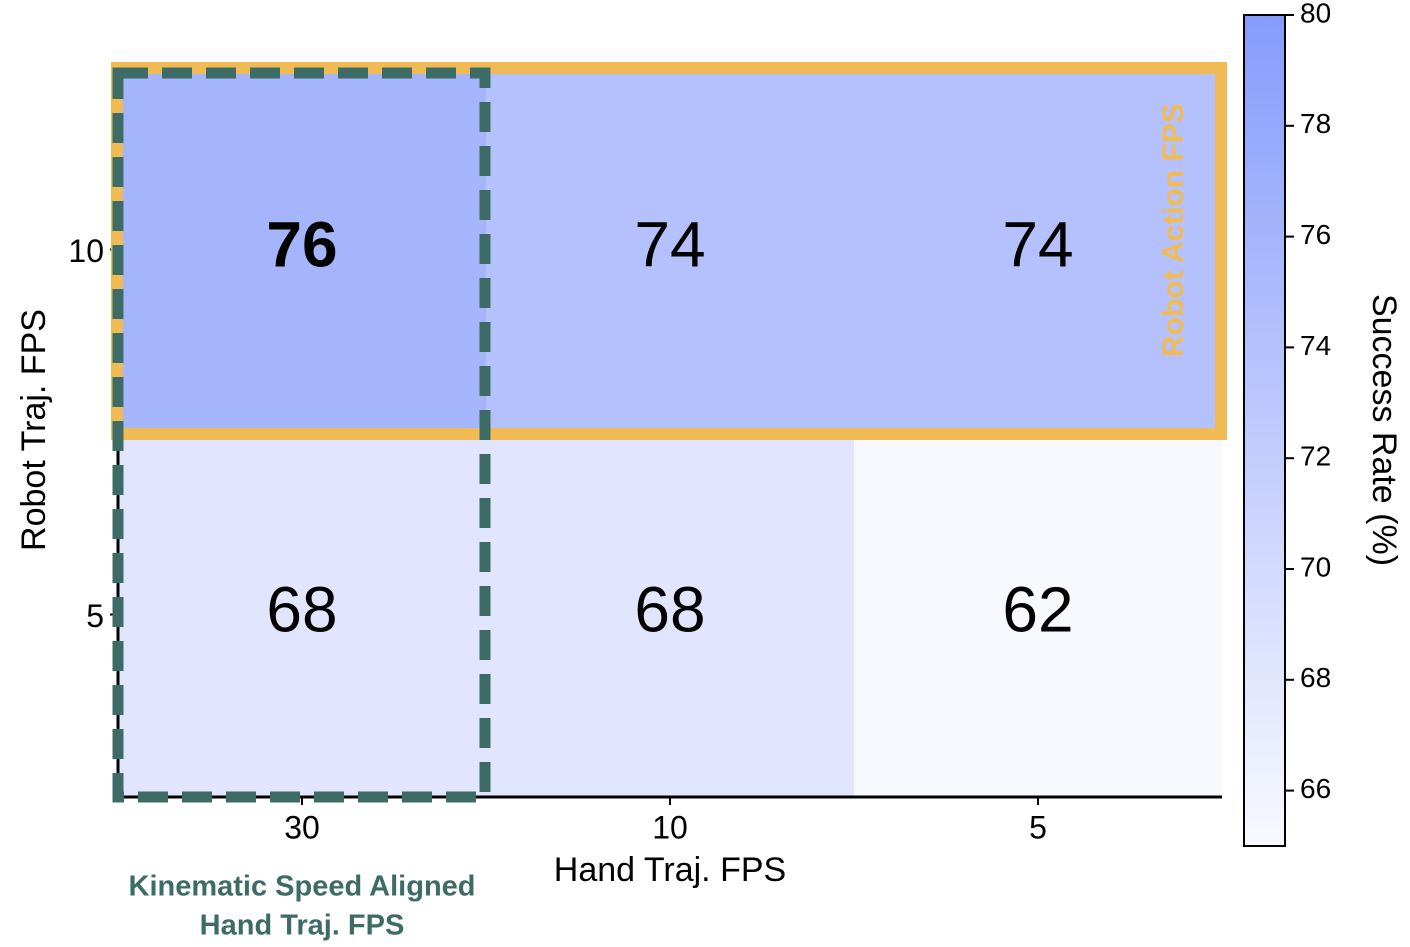  Describe the element at coordinates (1315, 345) in the screenshot. I see `colorbar-tick-label: 74` at that location.